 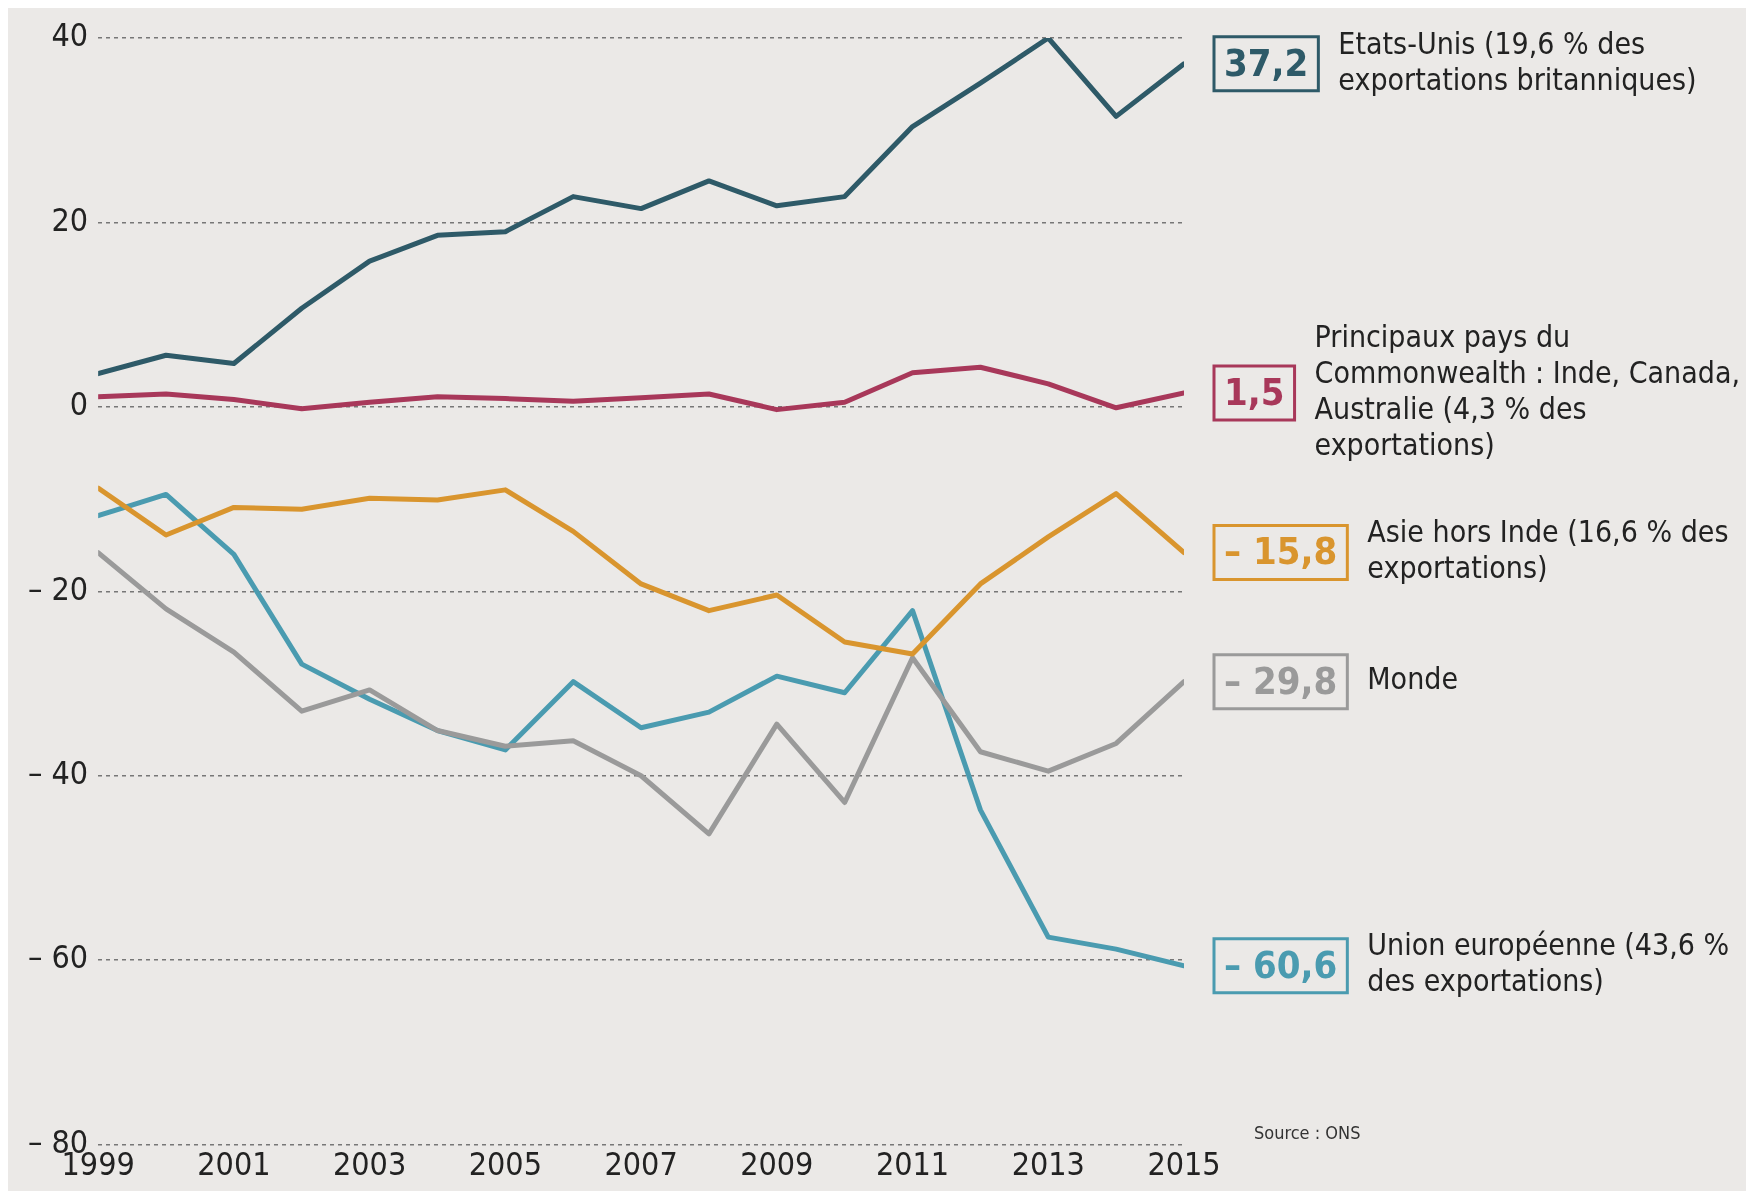 What do you see at coordinates (70, 35) in the screenshot?
I see `y-tick-label: 40` at bounding box center [70, 35].